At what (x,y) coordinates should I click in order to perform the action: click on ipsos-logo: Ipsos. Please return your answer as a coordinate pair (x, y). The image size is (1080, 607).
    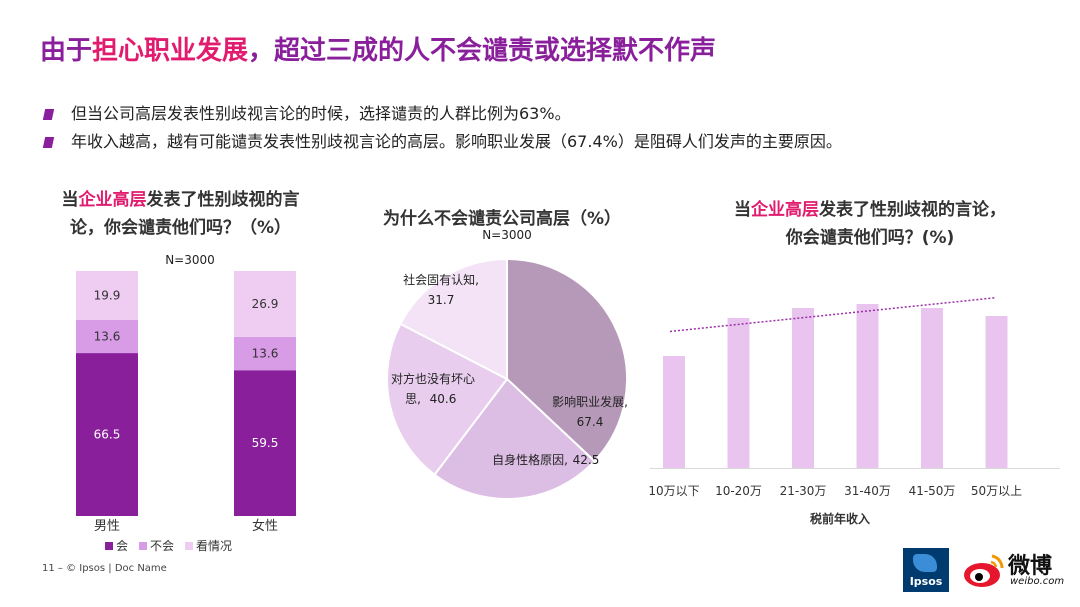
    Looking at the image, I should click on (926, 570).